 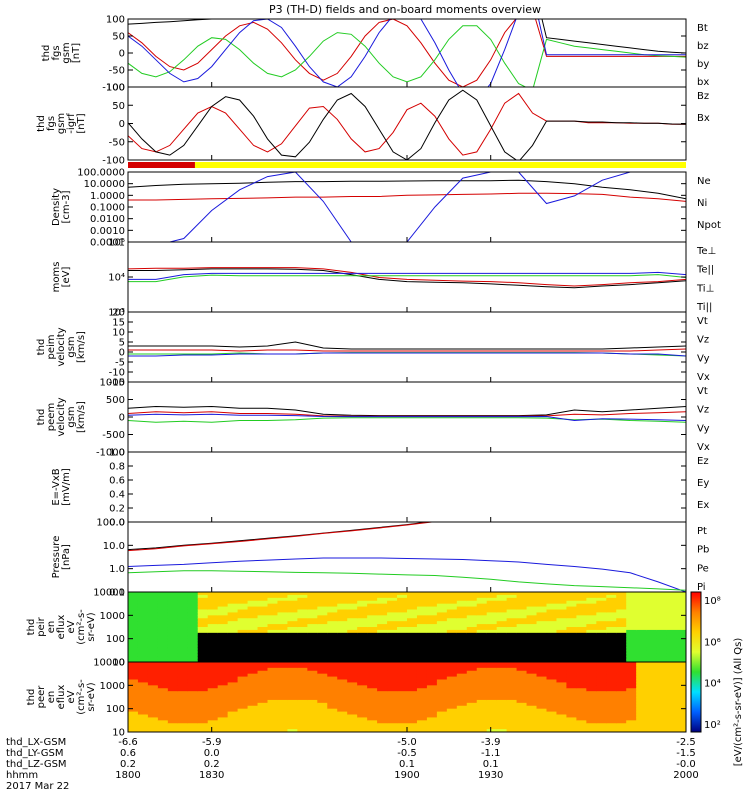 I want to click on y-tick-label: 100.0, so click(x=110, y=523).